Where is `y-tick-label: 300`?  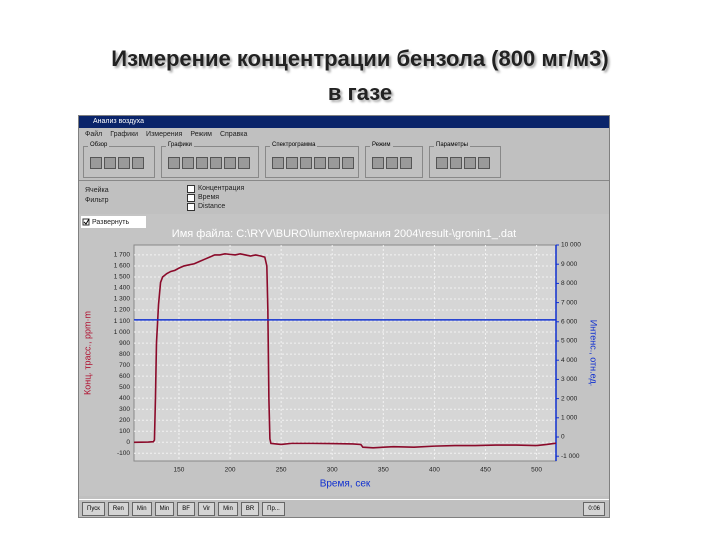 y-tick-label: 300 is located at coordinates (124, 409).